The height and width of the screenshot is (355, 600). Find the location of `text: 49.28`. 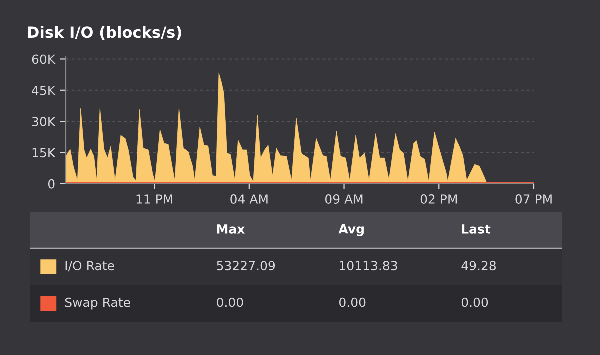

text: 49.28 is located at coordinates (479, 266).